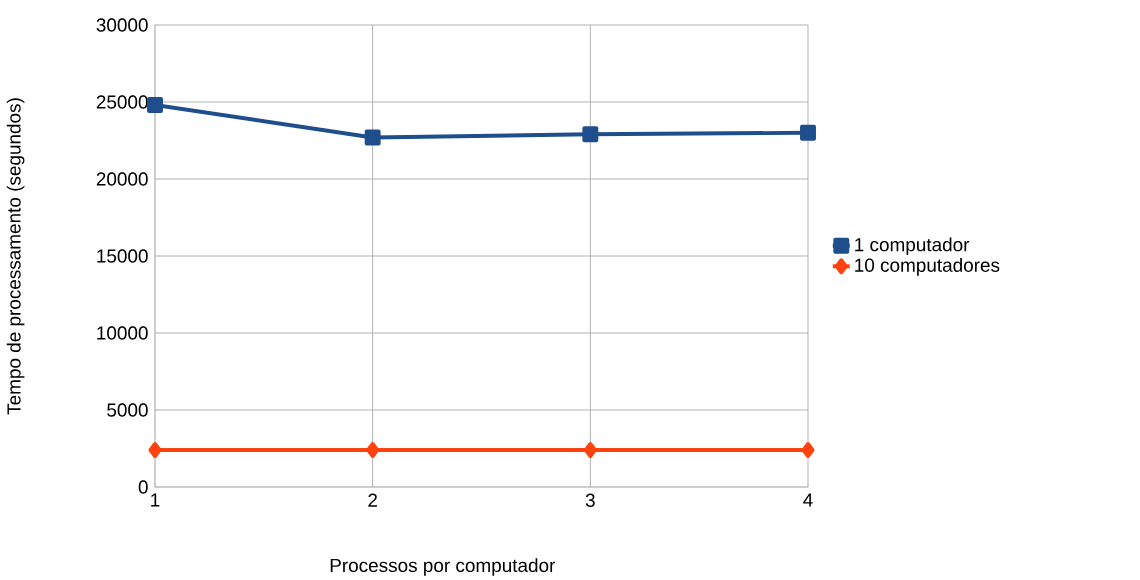 This screenshot has height=580, width=1140. Describe the element at coordinates (122, 25) in the screenshot. I see `y-tick-label: 30000` at that location.